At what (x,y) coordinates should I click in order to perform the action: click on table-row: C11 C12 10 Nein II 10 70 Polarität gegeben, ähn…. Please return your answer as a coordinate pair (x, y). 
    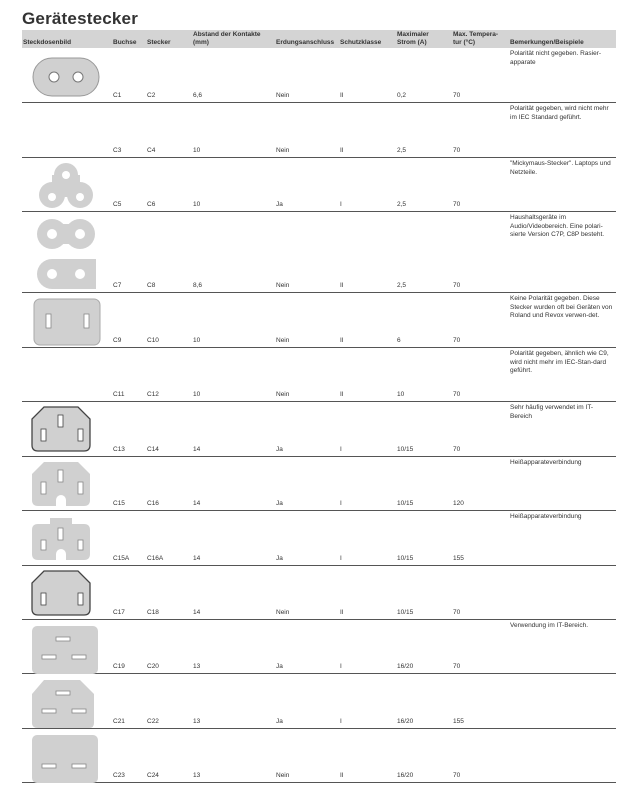
    Looking at the image, I should click on (319, 375).